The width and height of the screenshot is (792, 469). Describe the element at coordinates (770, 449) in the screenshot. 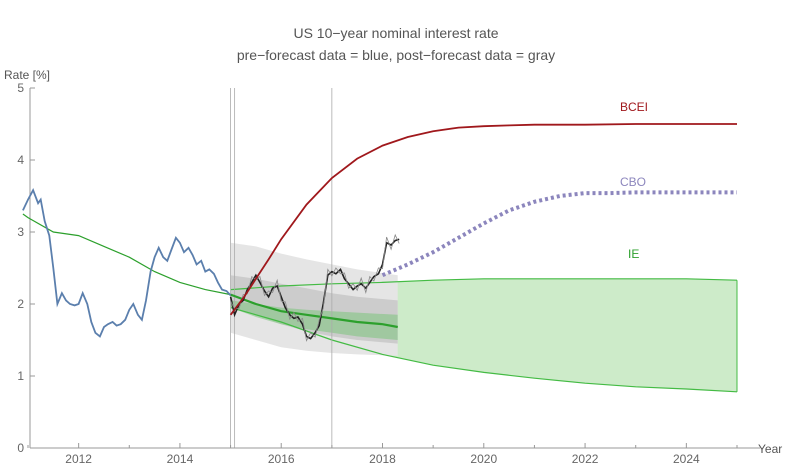

I see `x-axis-label: Year` at that location.